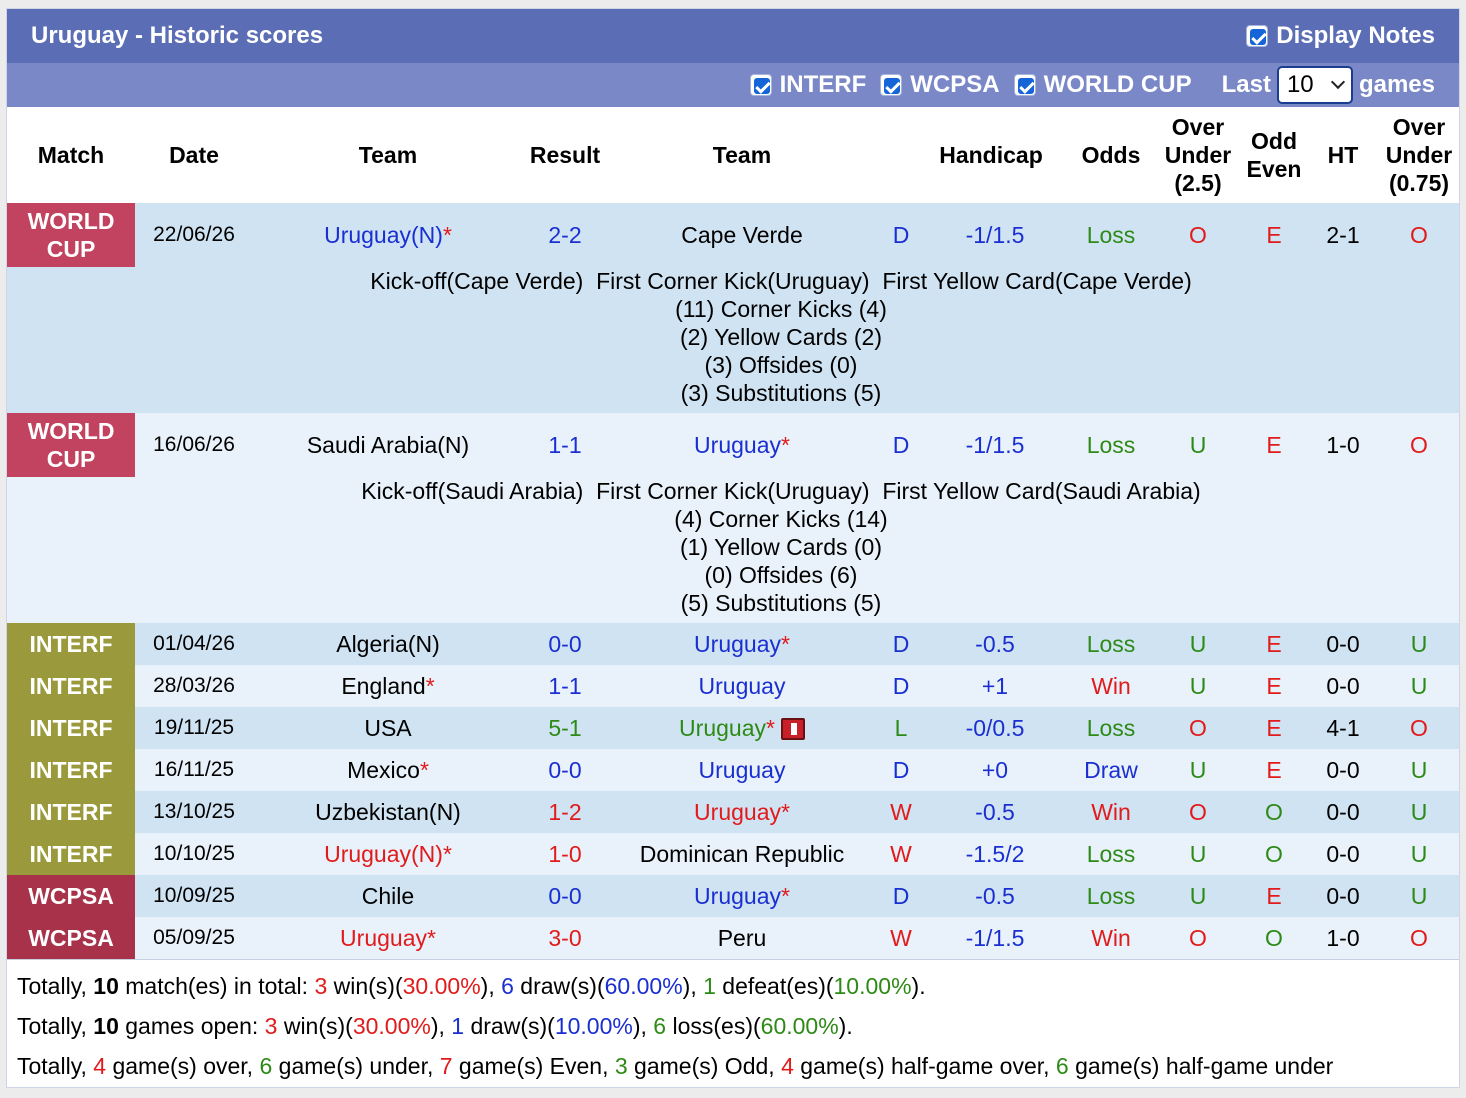  Describe the element at coordinates (1343, 728) in the screenshot. I see `ht-cell: 4-1` at that location.